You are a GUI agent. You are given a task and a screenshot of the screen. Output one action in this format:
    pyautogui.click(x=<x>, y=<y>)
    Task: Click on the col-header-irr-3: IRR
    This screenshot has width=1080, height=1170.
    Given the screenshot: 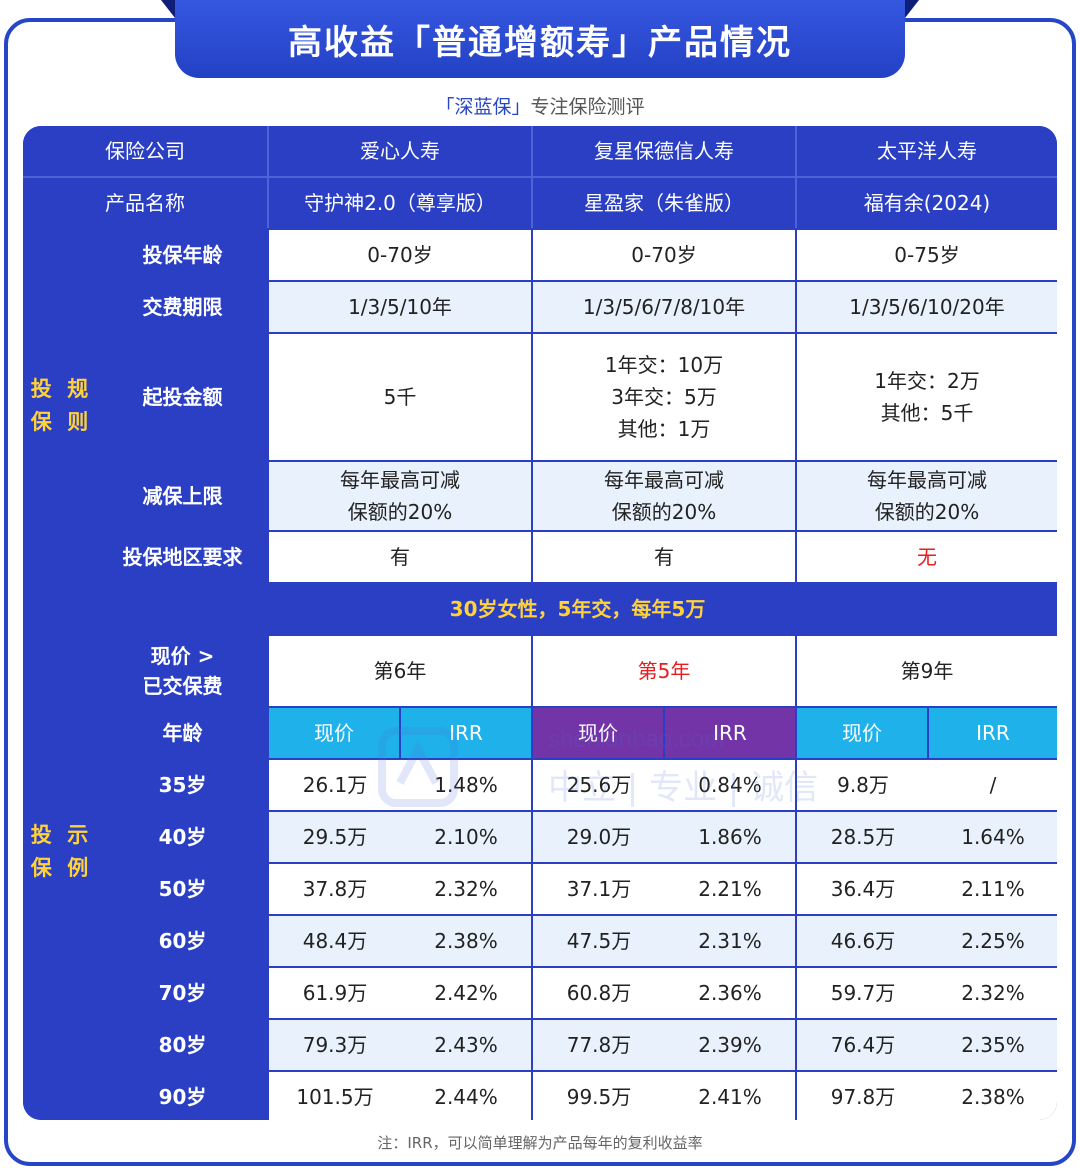 What is the action you would take?
    pyautogui.click(x=993, y=733)
    